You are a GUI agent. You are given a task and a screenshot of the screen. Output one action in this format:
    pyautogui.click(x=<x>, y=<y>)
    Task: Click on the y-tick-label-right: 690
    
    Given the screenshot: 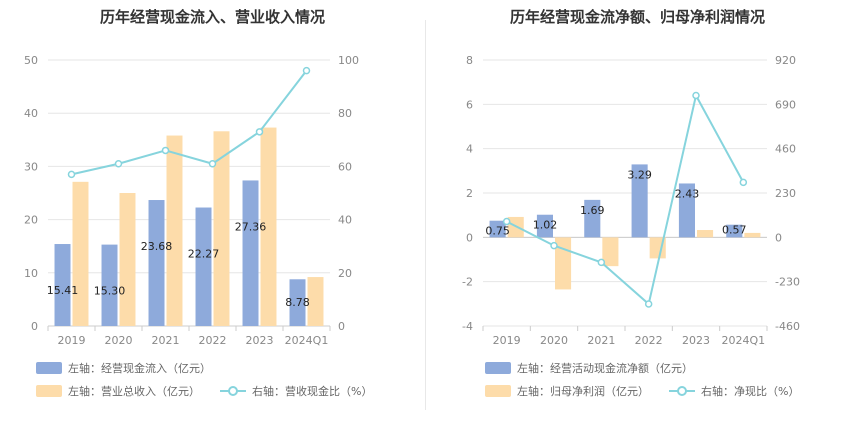 What is the action you would take?
    pyautogui.click(x=785, y=104)
    